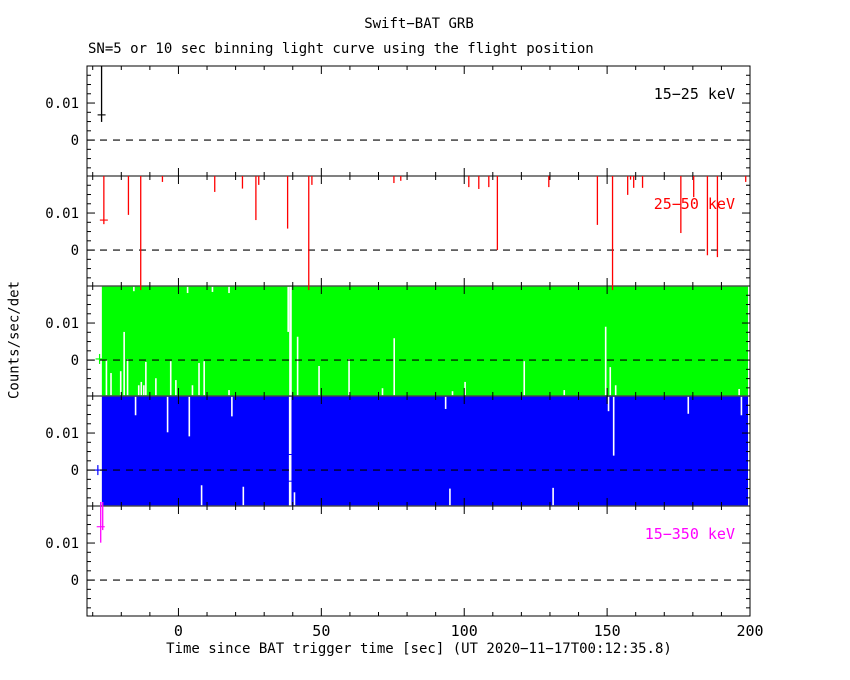  Describe the element at coordinates (75, 251) in the screenshot. I see `y-tick-label-panel-1: 0` at that location.